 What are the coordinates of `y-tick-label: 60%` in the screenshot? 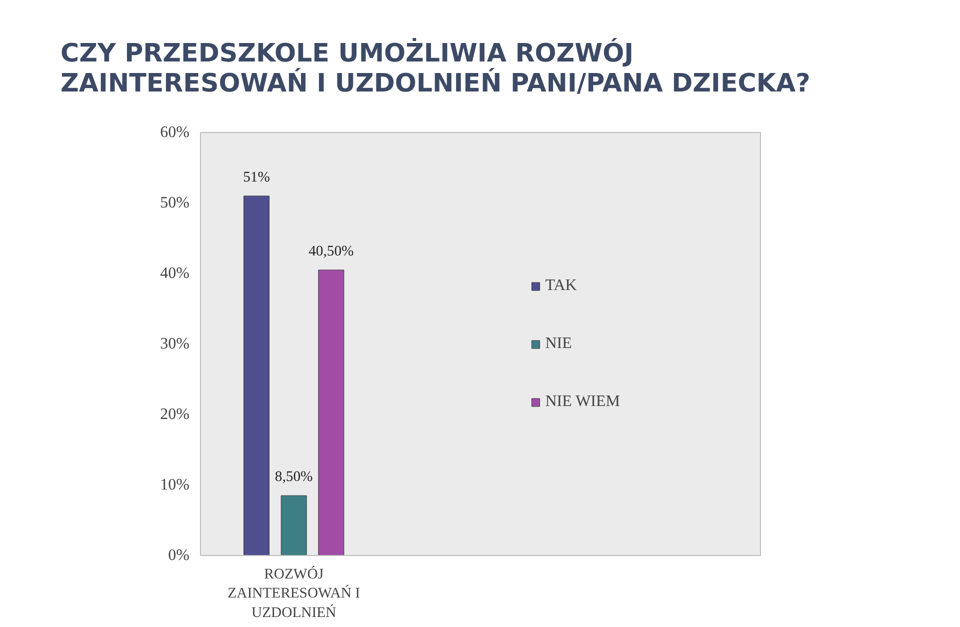 It's located at (175, 132).